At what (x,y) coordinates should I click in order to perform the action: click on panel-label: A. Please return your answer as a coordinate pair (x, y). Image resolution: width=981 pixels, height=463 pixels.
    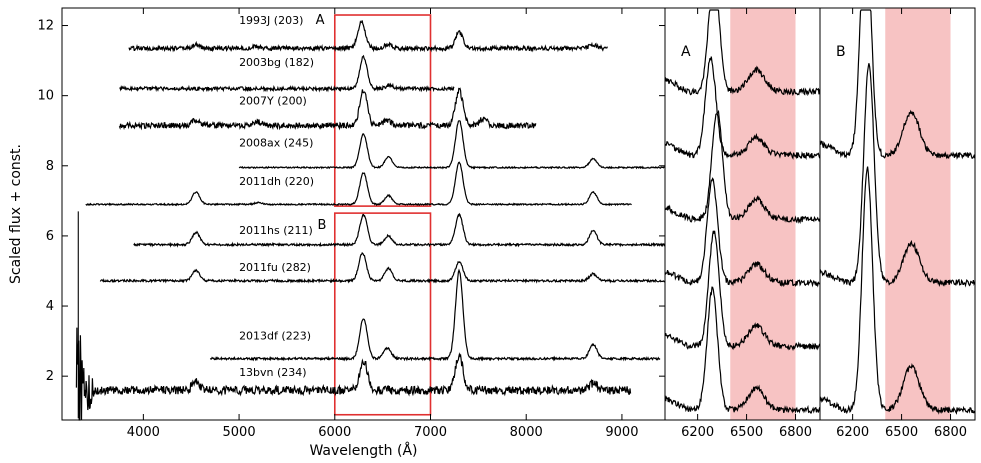
    Looking at the image, I should click on (686, 52).